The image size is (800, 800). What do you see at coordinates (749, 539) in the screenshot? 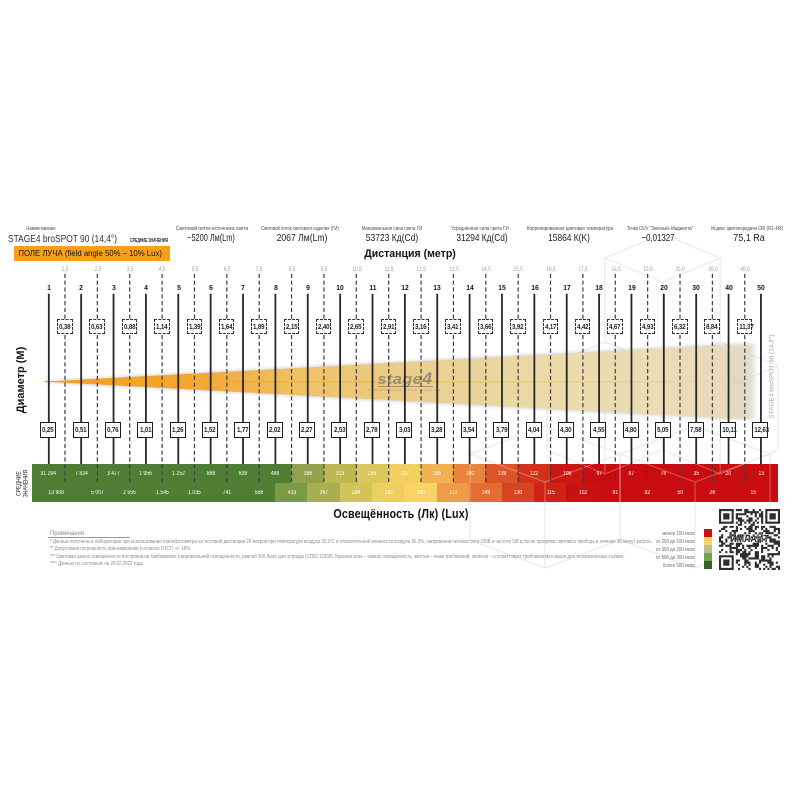
I see `svg-text: ИМЛАЙТ` at bounding box center [749, 539].